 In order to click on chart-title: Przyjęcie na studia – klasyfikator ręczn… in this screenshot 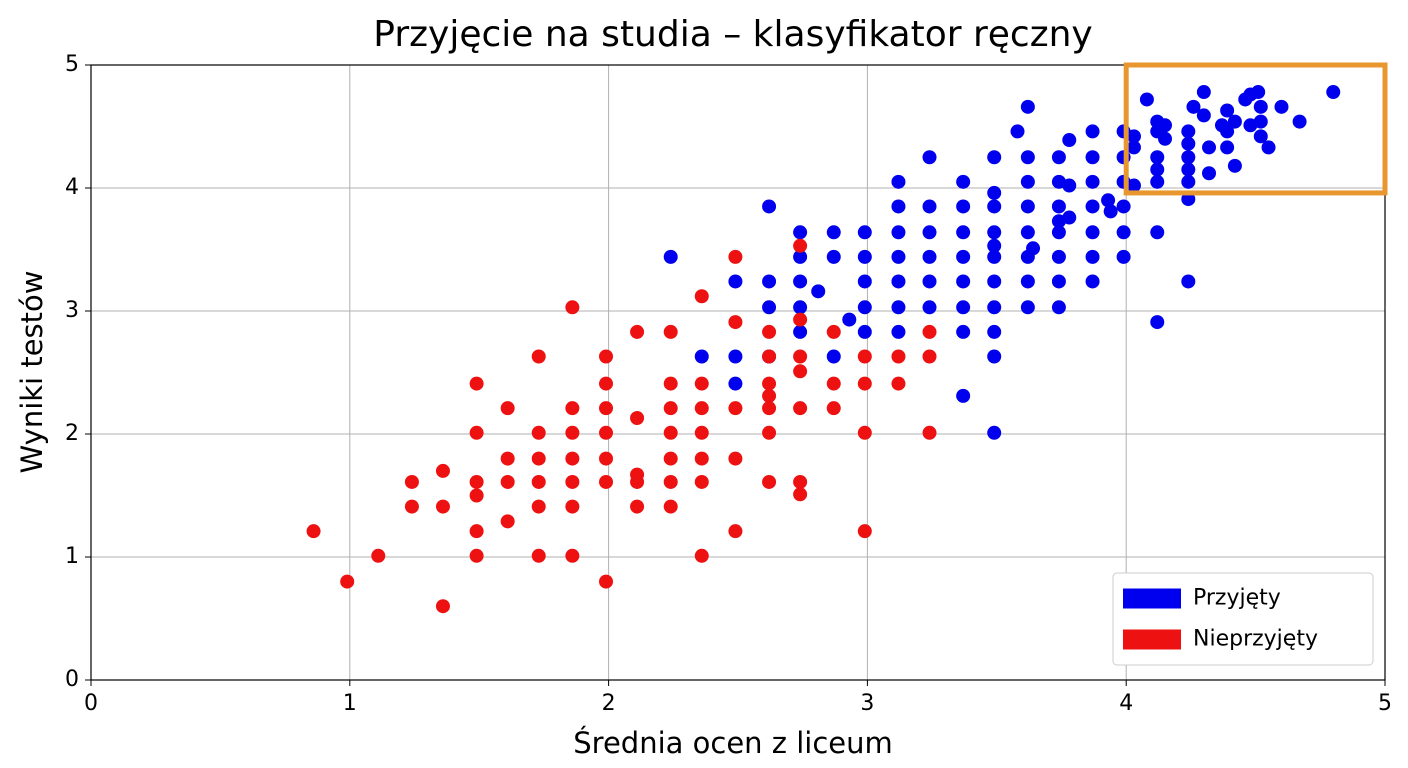, I will do `click(733, 34)`.